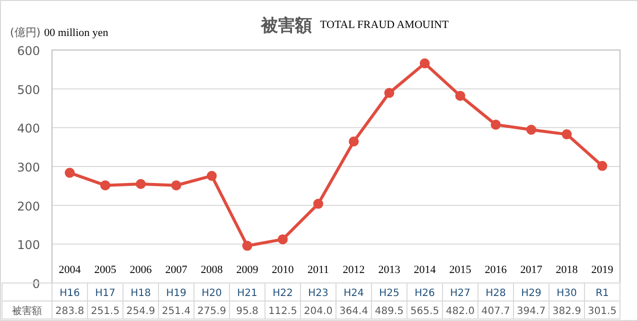  Describe the element at coordinates (389, 311) in the screenshot. I see `data-label: 489.5` at that location.